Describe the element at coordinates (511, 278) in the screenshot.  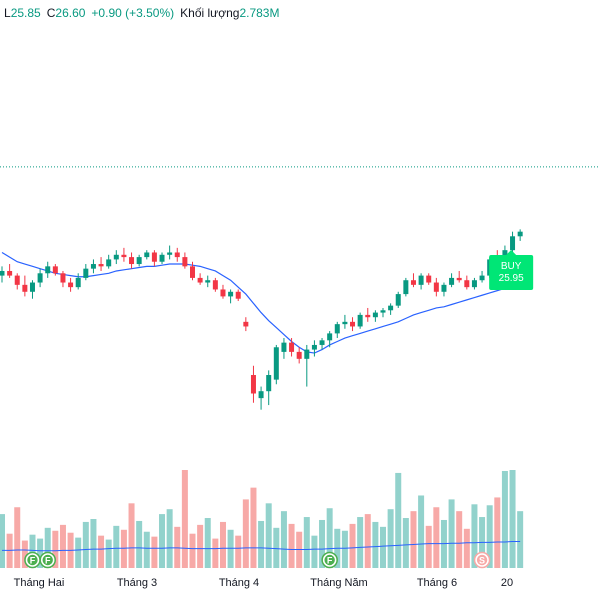
I see `buy-price: 25.95` at that location.